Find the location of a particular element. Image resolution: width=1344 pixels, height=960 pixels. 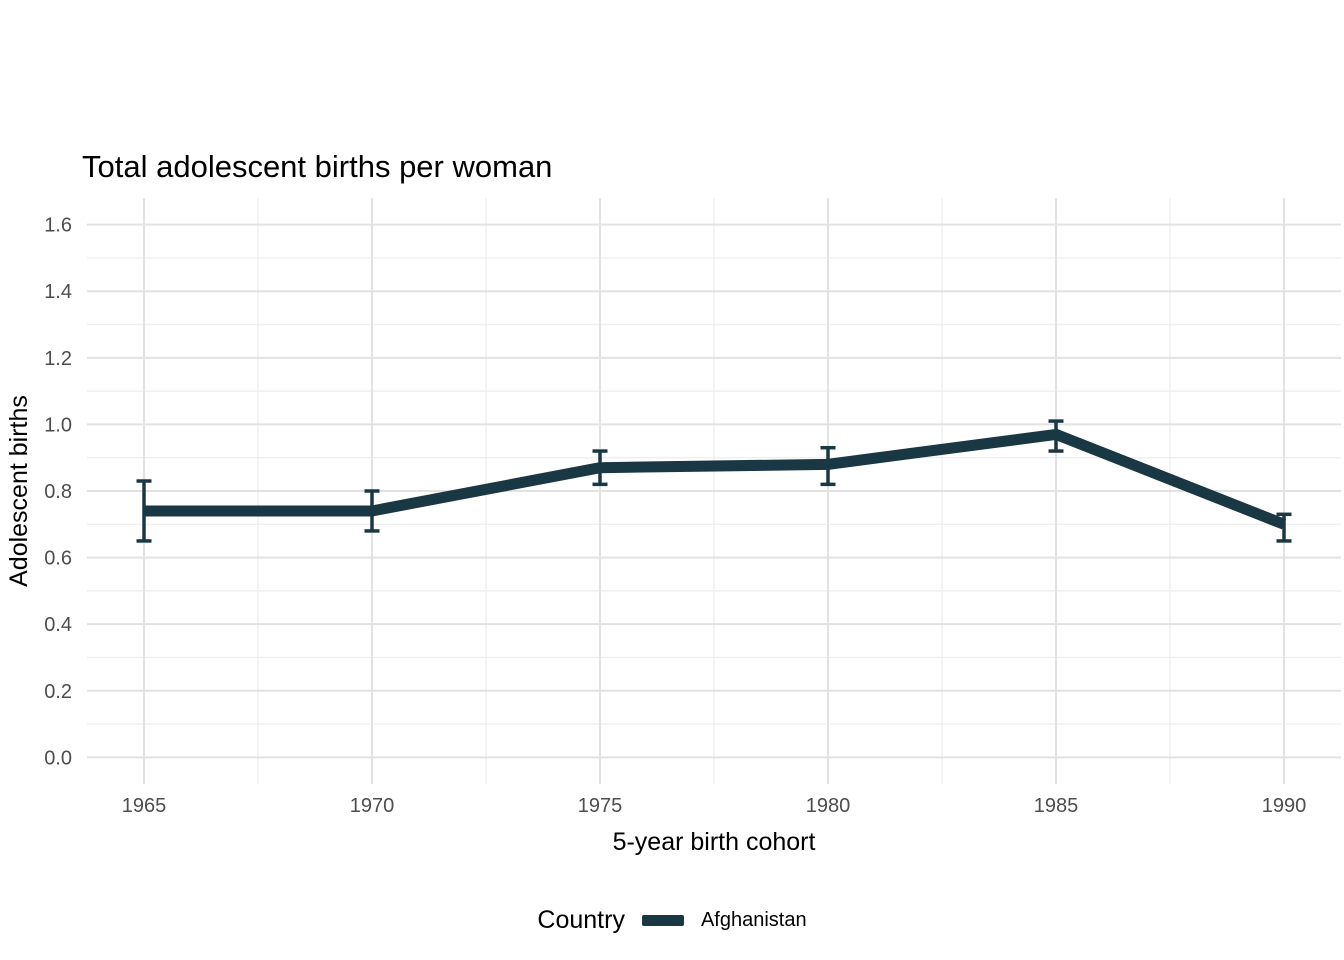

y-tick-label: 0.6 is located at coordinates (58, 559).